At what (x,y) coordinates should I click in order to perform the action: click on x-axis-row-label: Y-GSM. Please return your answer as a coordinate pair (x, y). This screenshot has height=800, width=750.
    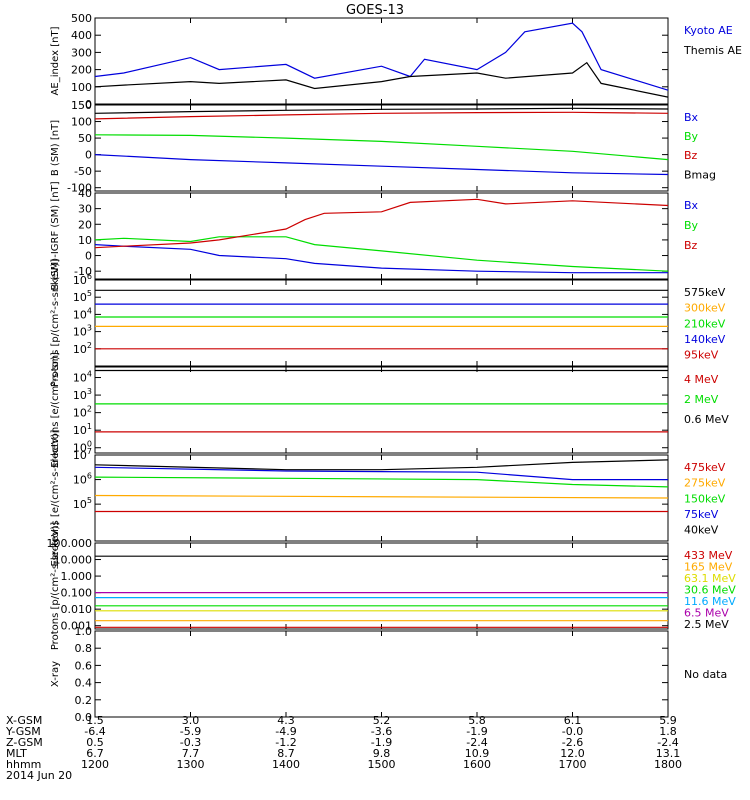
    Looking at the image, I should click on (23, 731).